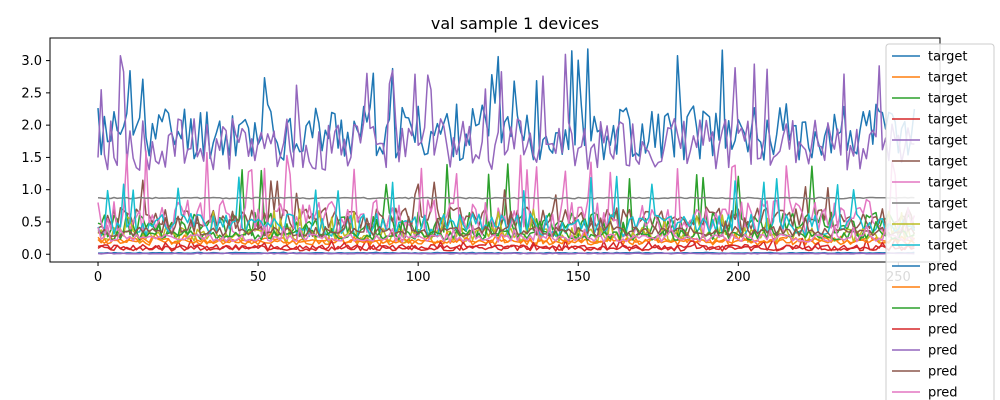 The image size is (1000, 400). I want to click on y-axis: 0.0 0.5 1.0 1.5 2.0 2.5 3.0, so click(35, 158).